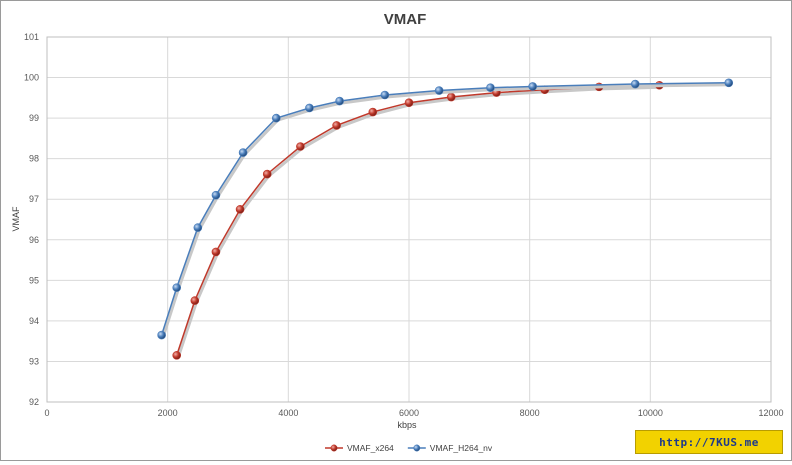  What do you see at coordinates (288, 413) in the screenshot?
I see `x-tick-label: 4000` at bounding box center [288, 413].